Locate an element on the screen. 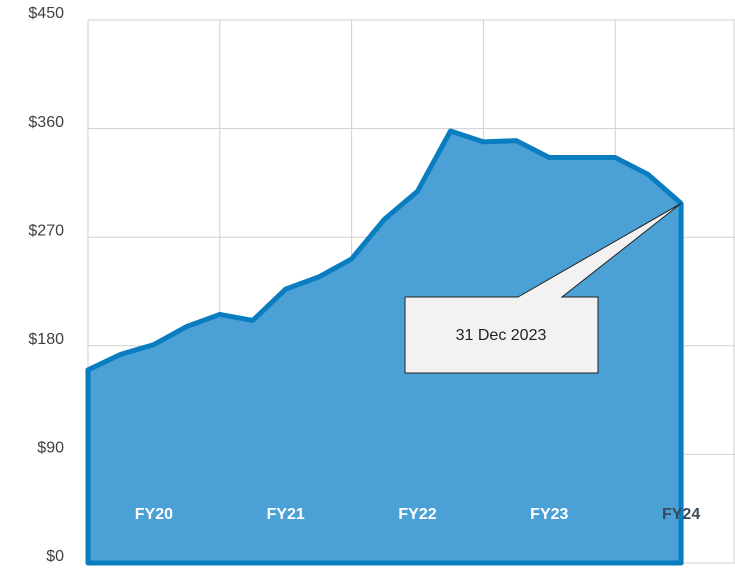  y-tick-label: $90 is located at coordinates (50, 448).